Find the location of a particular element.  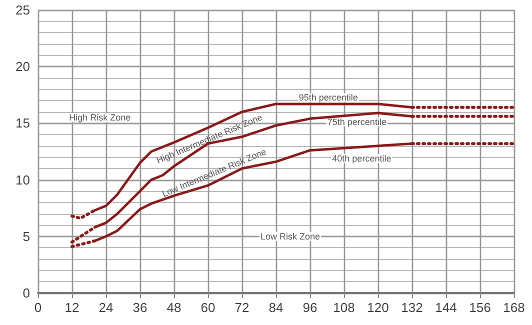

annotation: Low Risk Zone is located at coordinates (290, 236).